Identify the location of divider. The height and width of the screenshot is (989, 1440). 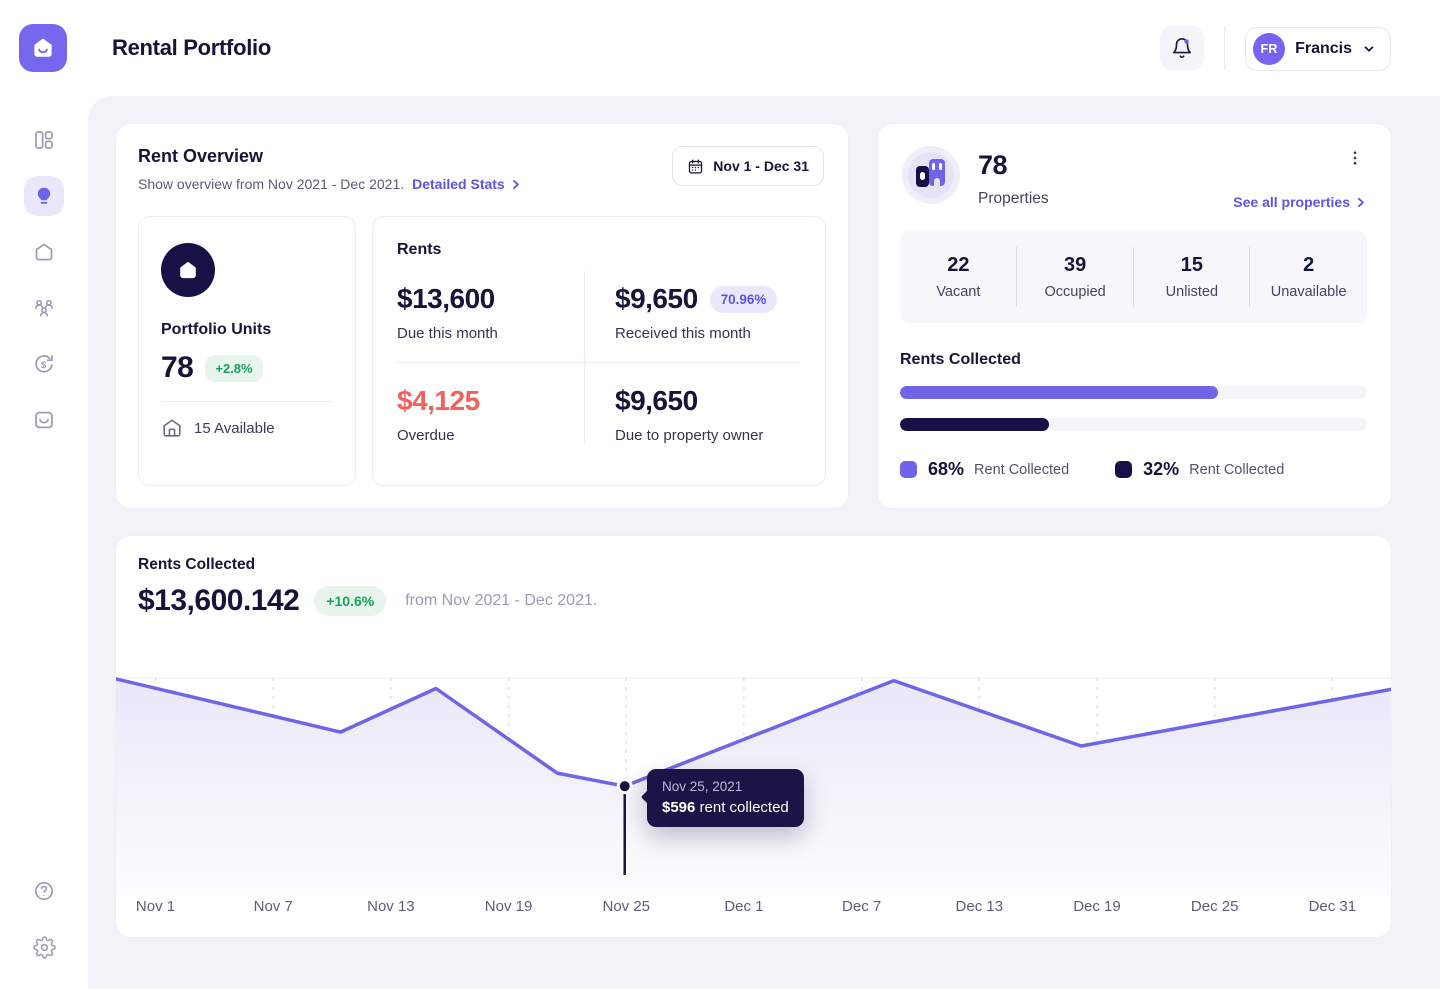
(247, 401).